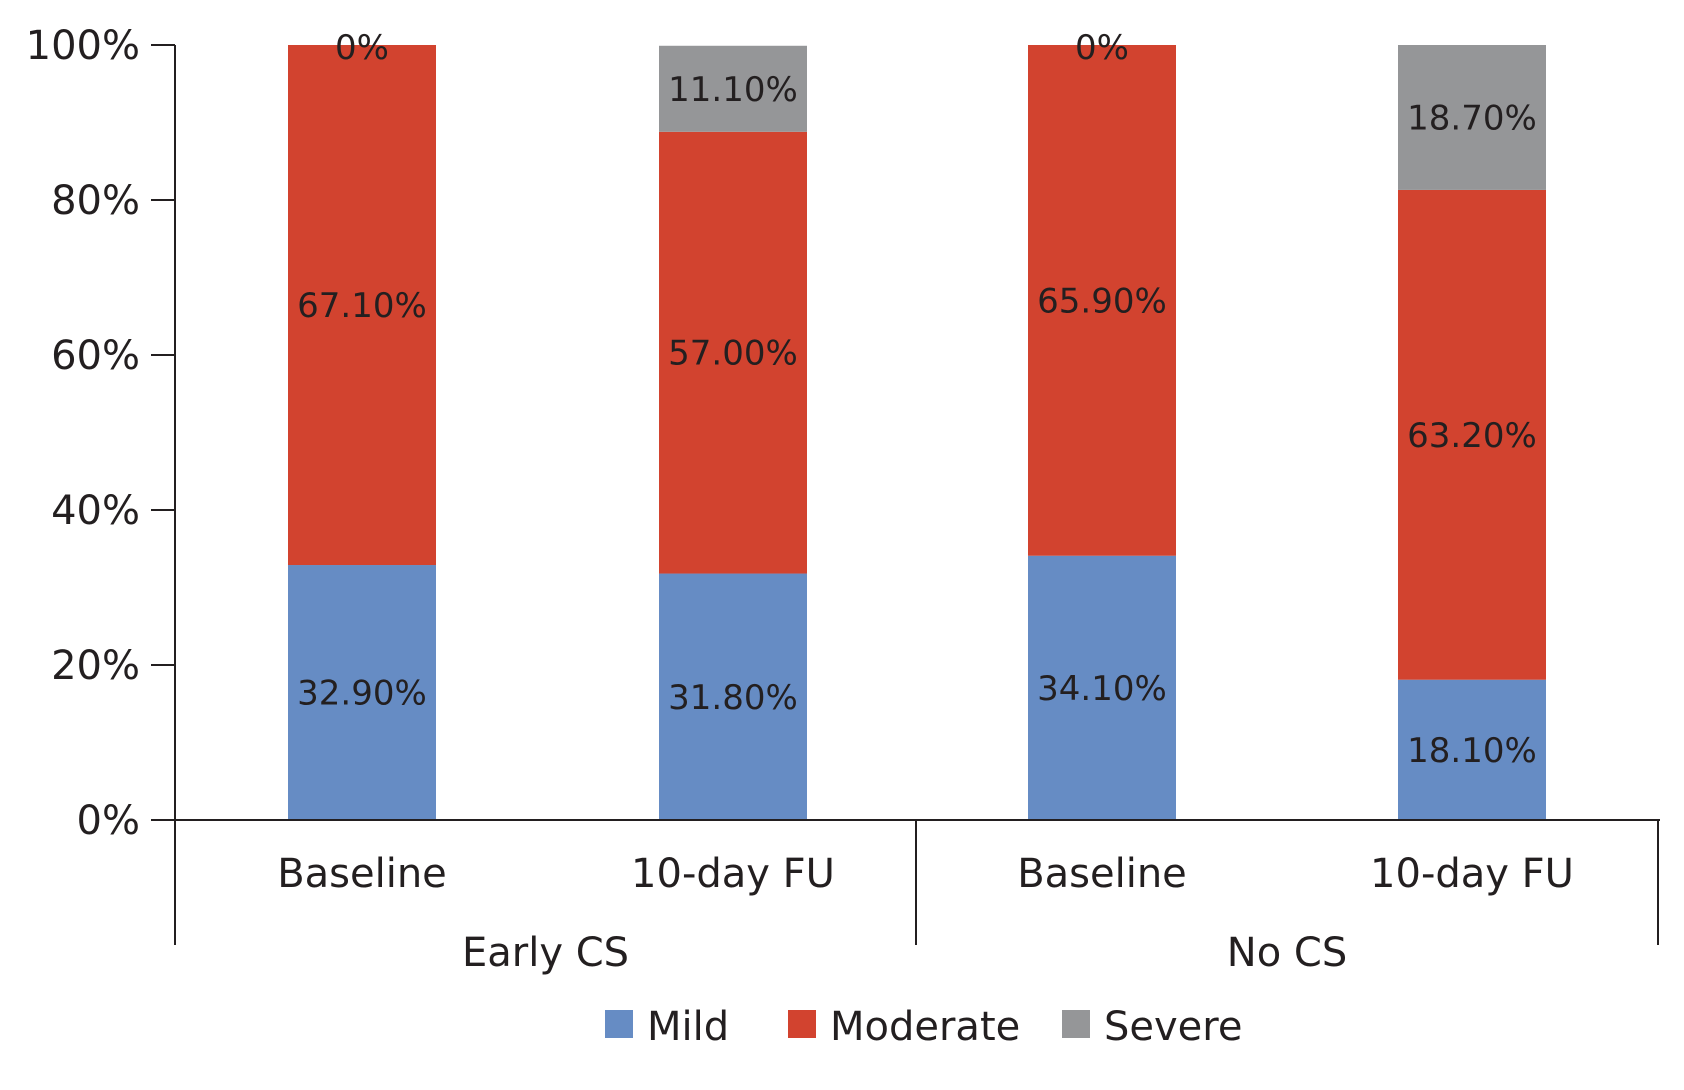 This screenshot has height=1090, width=1684. What do you see at coordinates (1287, 953) in the screenshot?
I see `x-group-label: No CS` at bounding box center [1287, 953].